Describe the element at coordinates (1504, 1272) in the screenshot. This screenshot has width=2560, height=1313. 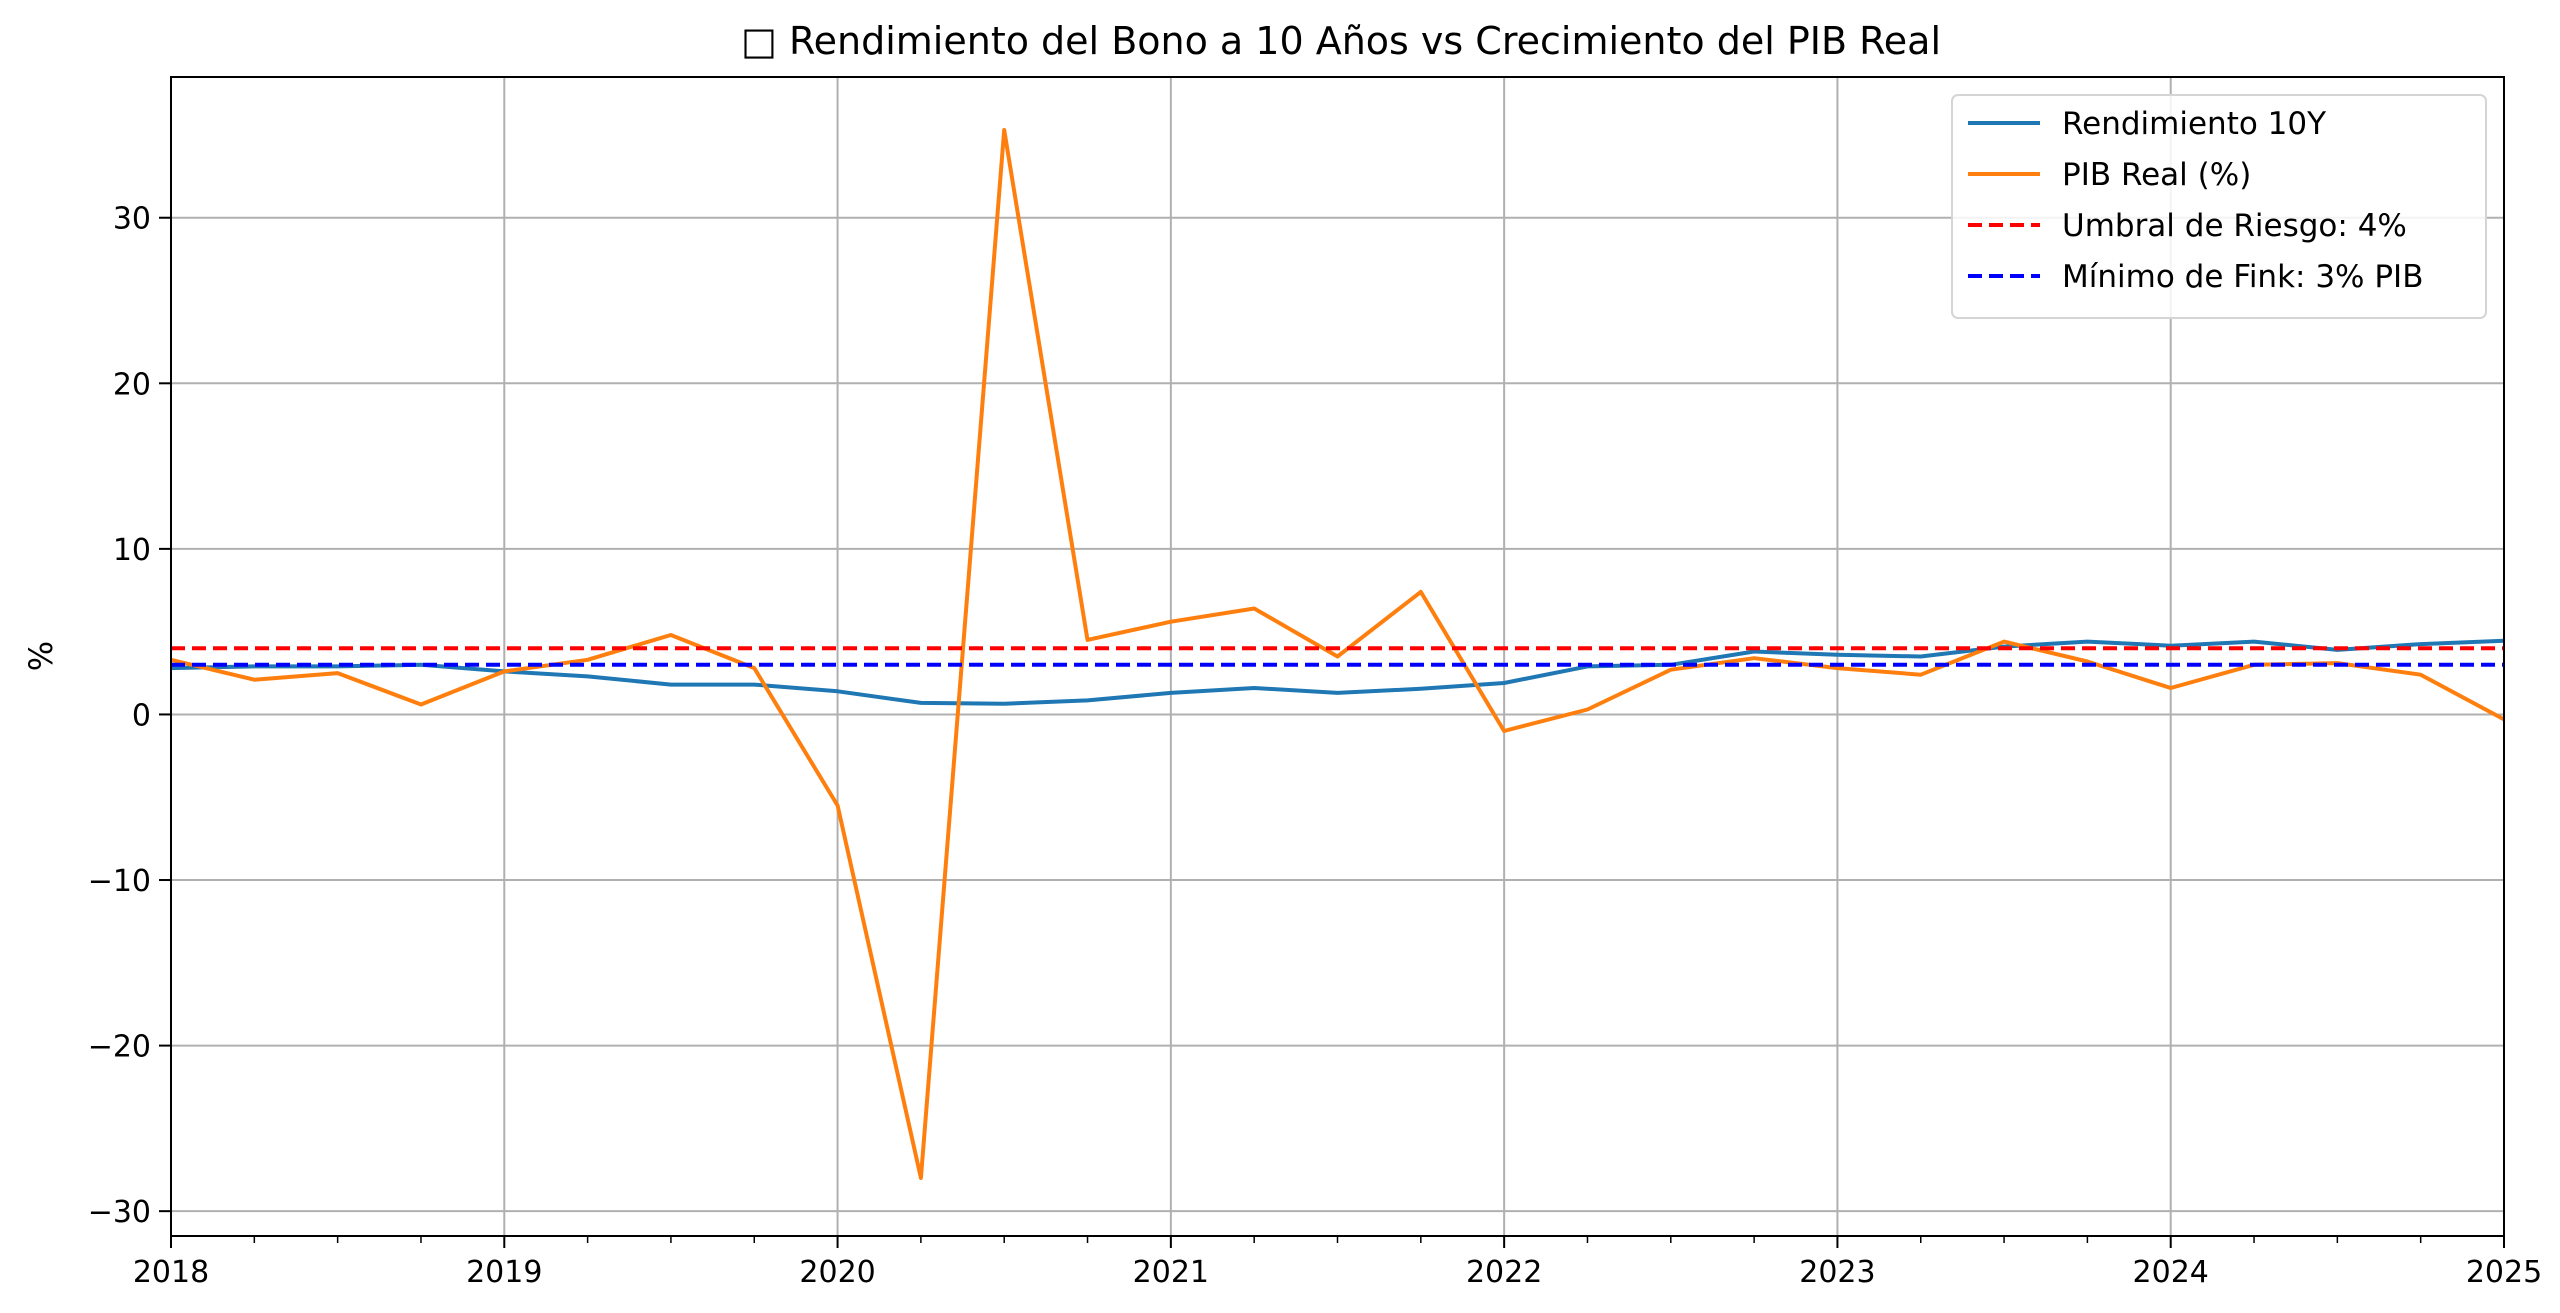
I see `x-tick-label: 2022` at that location.